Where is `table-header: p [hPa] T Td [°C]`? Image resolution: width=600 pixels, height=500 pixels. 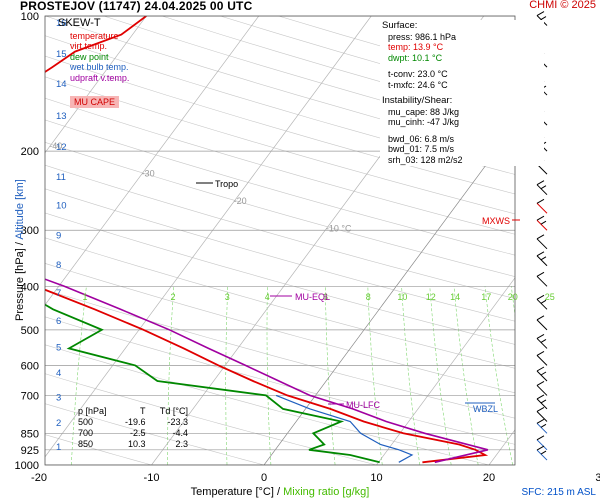
table-header: p [hPa] T Td [°C] is located at coordinates (133, 411).